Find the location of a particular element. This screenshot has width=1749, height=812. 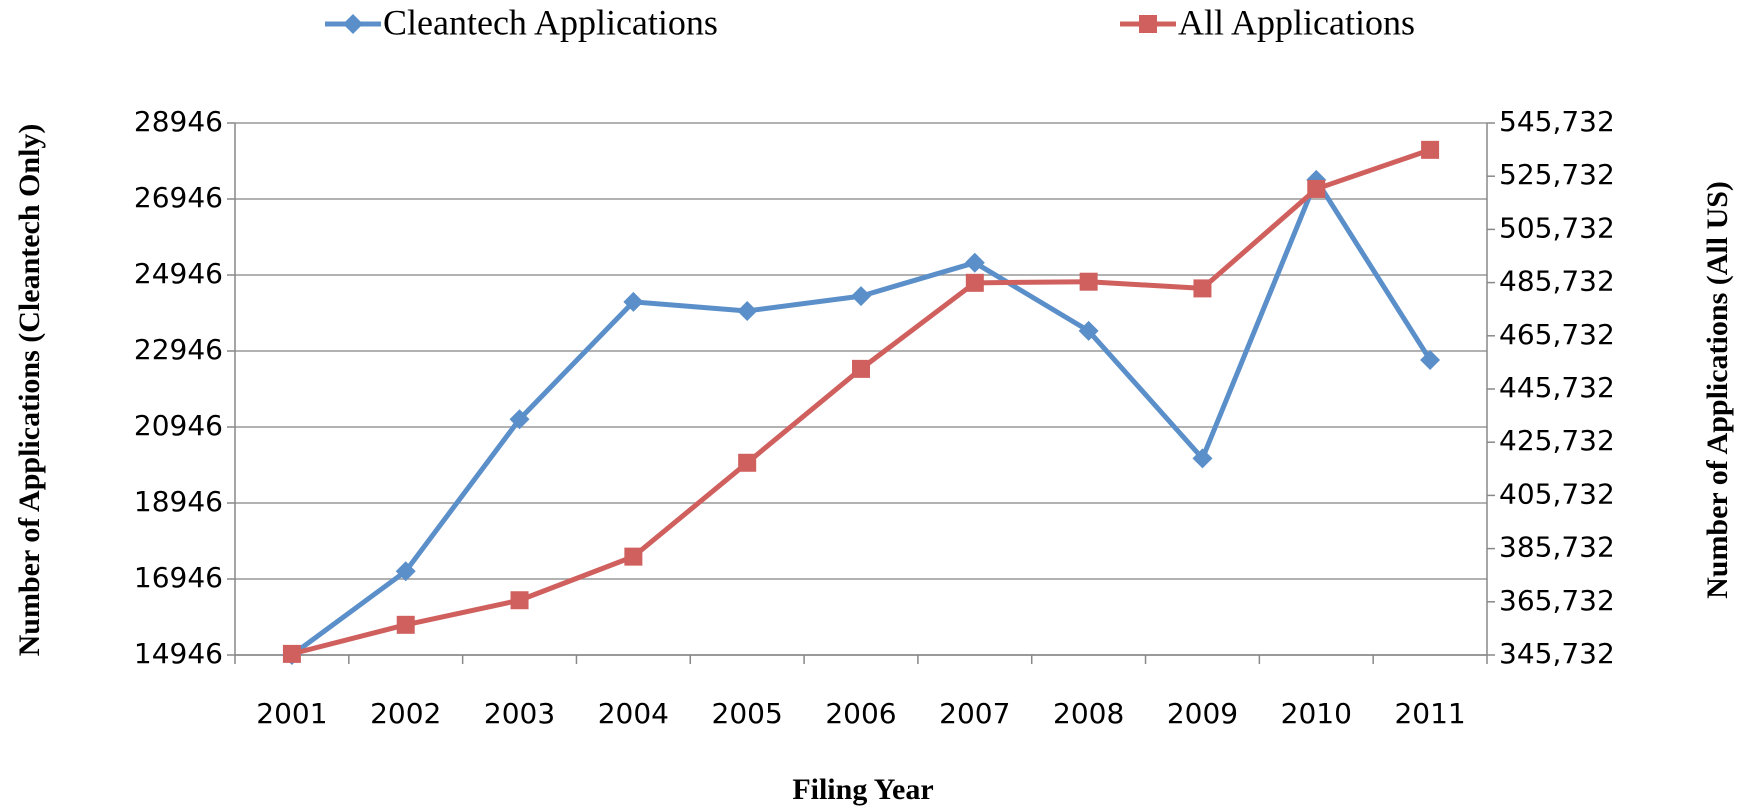

y-tick-label: 16946 is located at coordinates (178, 577).